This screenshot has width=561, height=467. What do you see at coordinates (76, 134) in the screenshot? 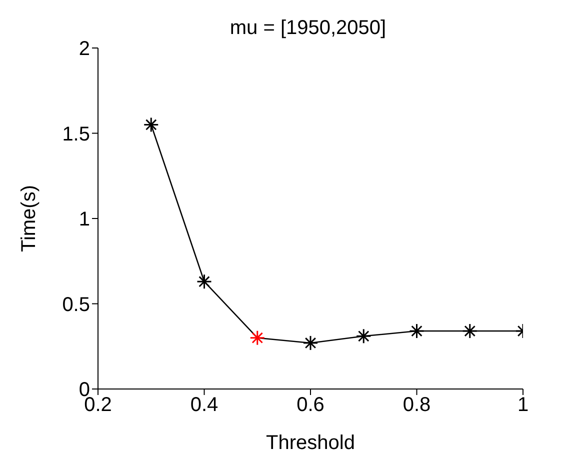
I see `y-tick-label: 1.5` at bounding box center [76, 134].